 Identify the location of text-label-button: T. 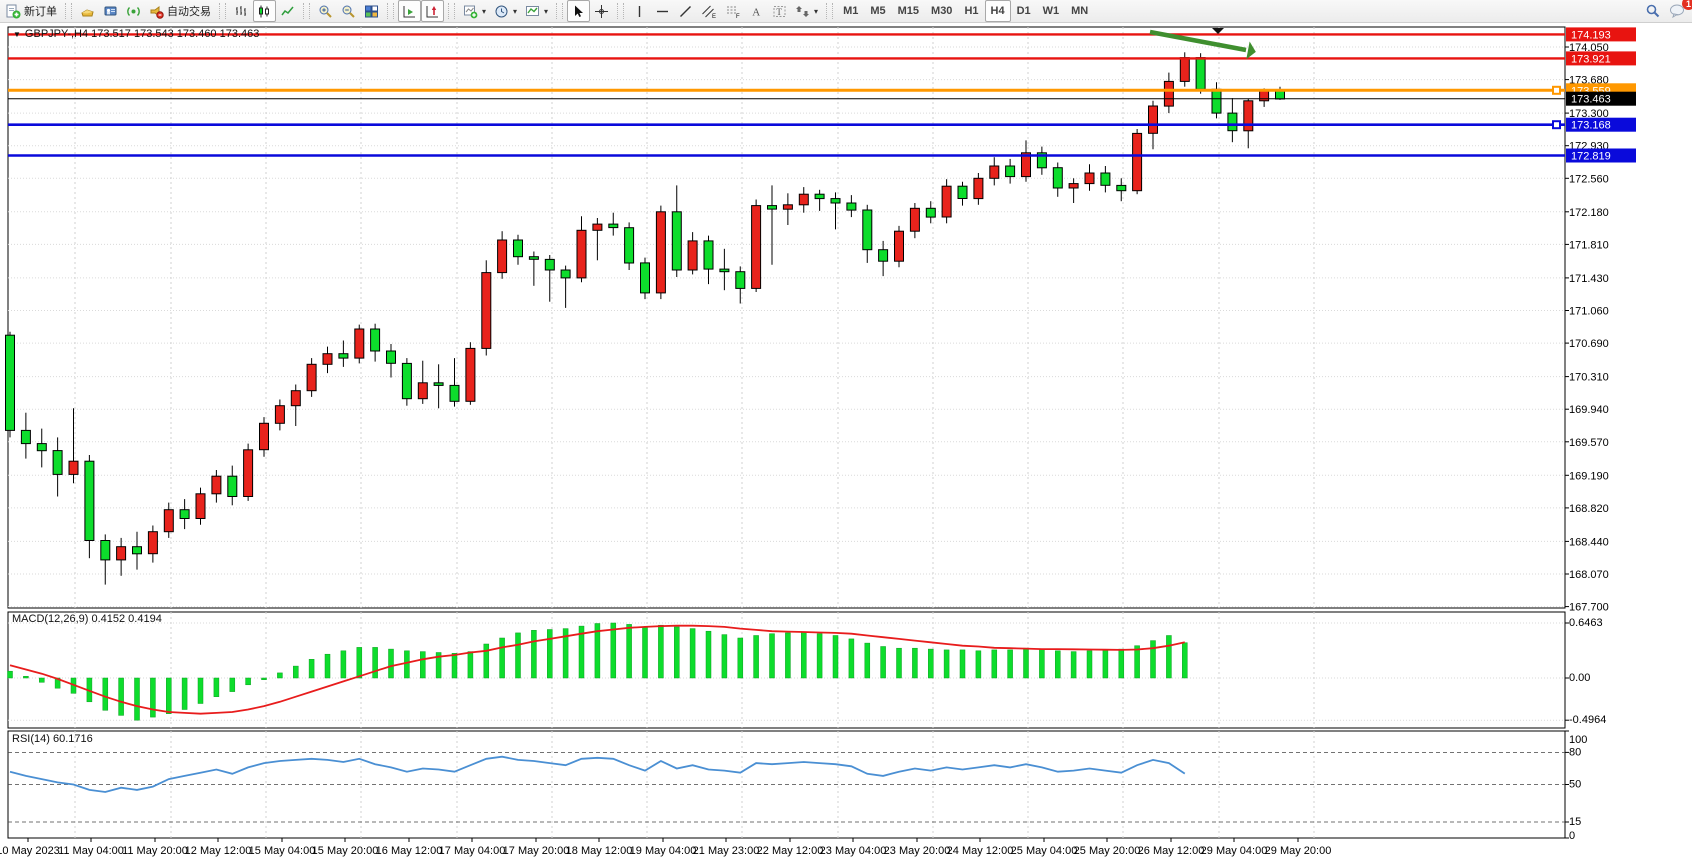
(779, 11).